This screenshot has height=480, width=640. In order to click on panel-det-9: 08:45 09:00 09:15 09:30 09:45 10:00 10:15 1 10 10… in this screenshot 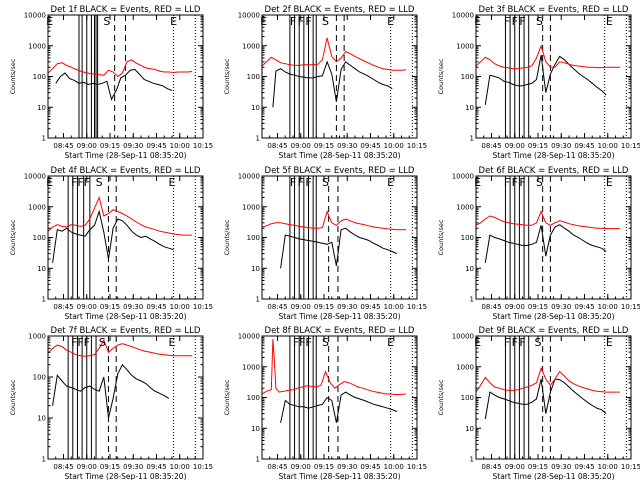, I will do `click(538, 403)`.